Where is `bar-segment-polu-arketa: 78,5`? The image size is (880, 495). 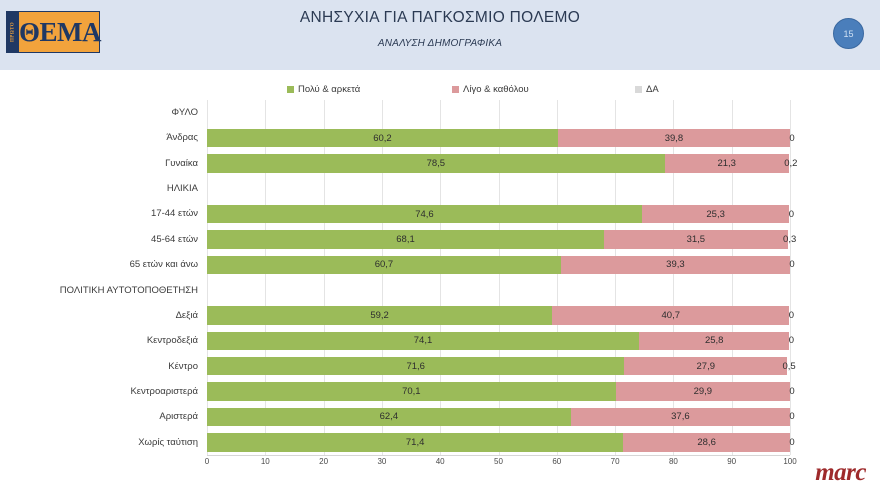
bar-segment-polu-arketa: 78,5 is located at coordinates (436, 163).